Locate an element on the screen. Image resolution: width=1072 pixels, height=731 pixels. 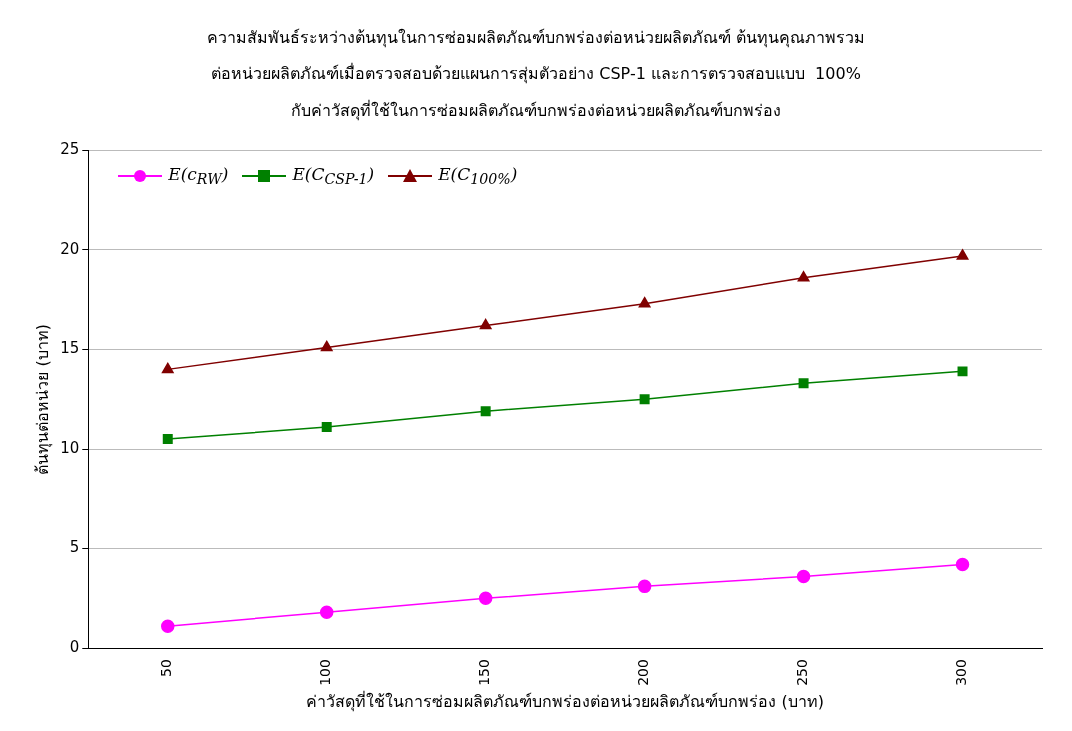
x-tick-label: 250 is located at coordinates (802, 672).